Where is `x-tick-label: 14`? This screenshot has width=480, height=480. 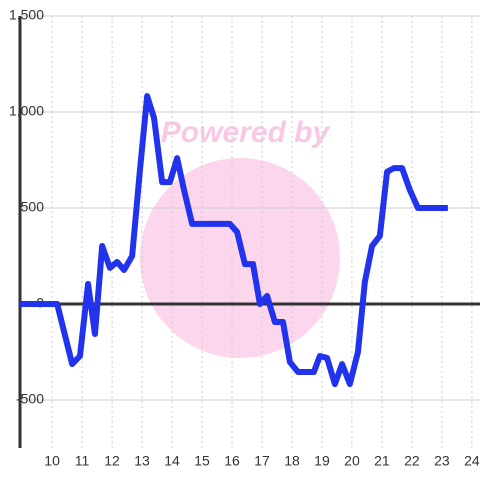
x-tick-label: 14 is located at coordinates (172, 461).